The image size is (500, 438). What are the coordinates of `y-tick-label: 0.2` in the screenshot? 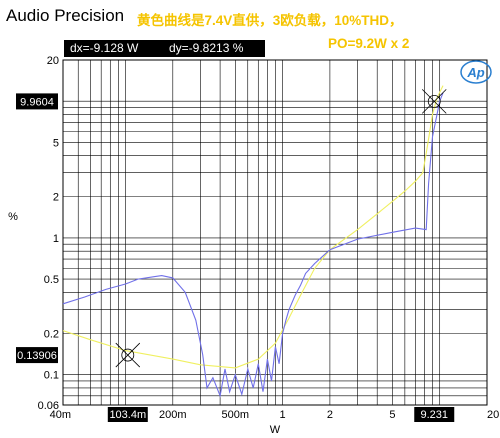 It's located at (51, 334).